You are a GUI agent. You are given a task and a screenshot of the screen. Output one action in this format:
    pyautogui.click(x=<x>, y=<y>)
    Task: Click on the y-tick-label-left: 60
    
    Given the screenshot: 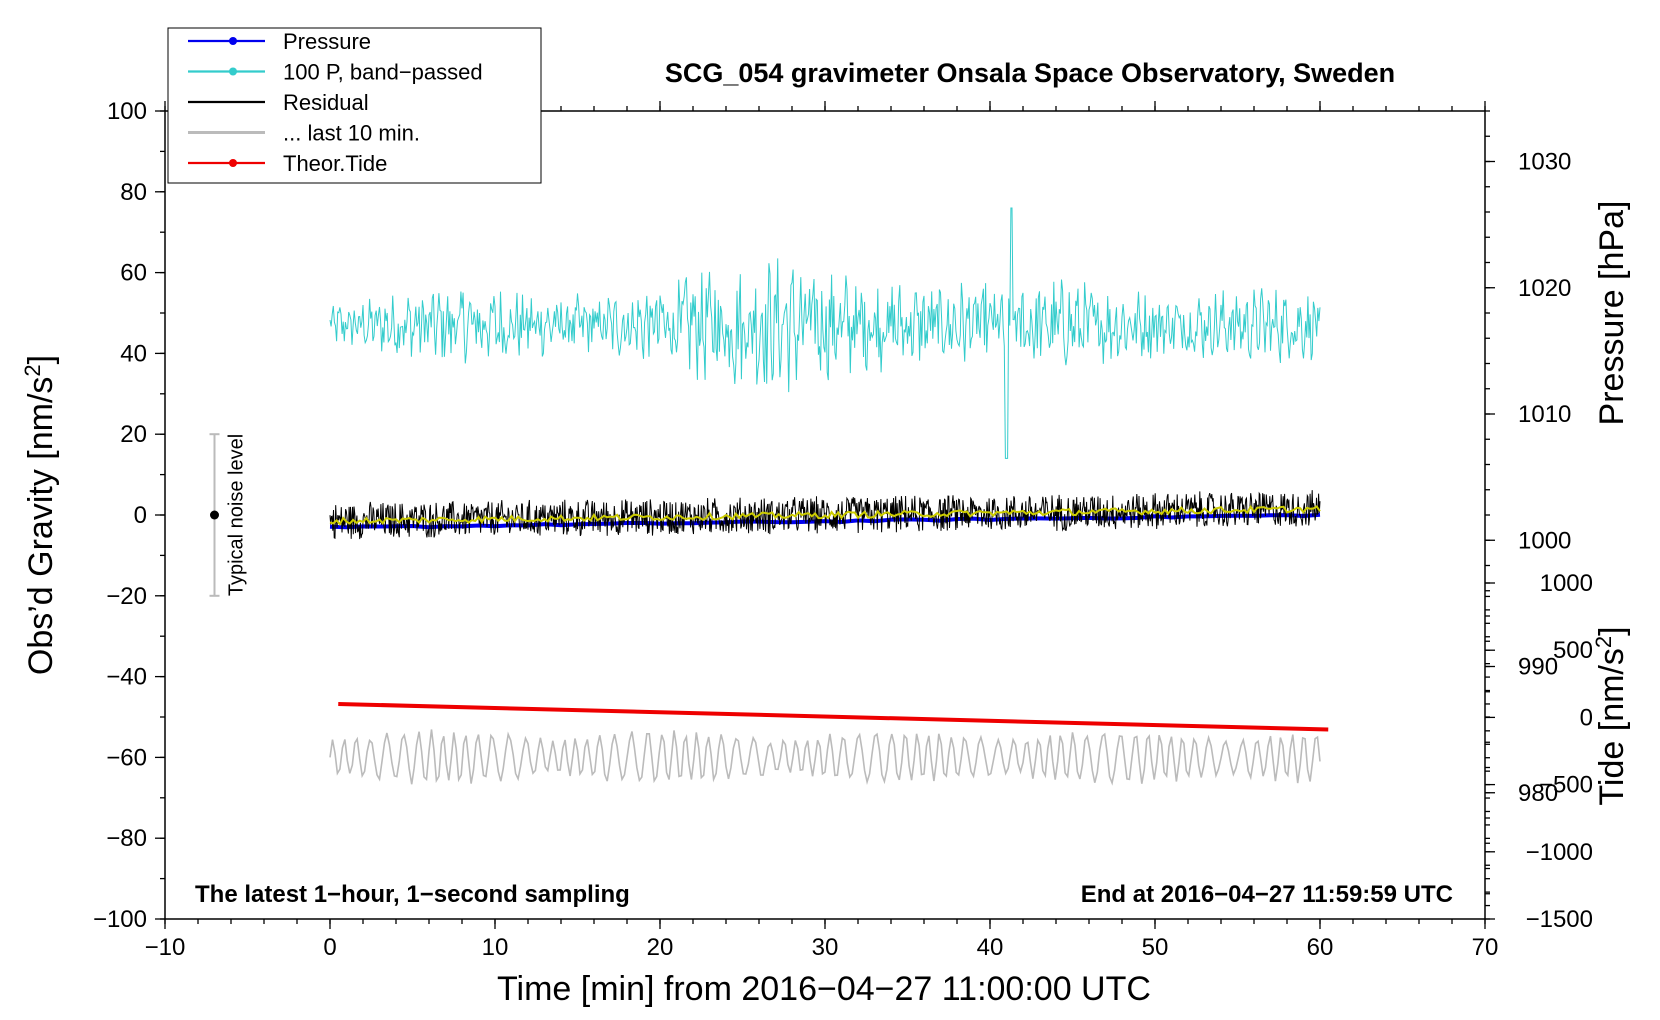 What is the action you would take?
    pyautogui.click(x=133, y=273)
    